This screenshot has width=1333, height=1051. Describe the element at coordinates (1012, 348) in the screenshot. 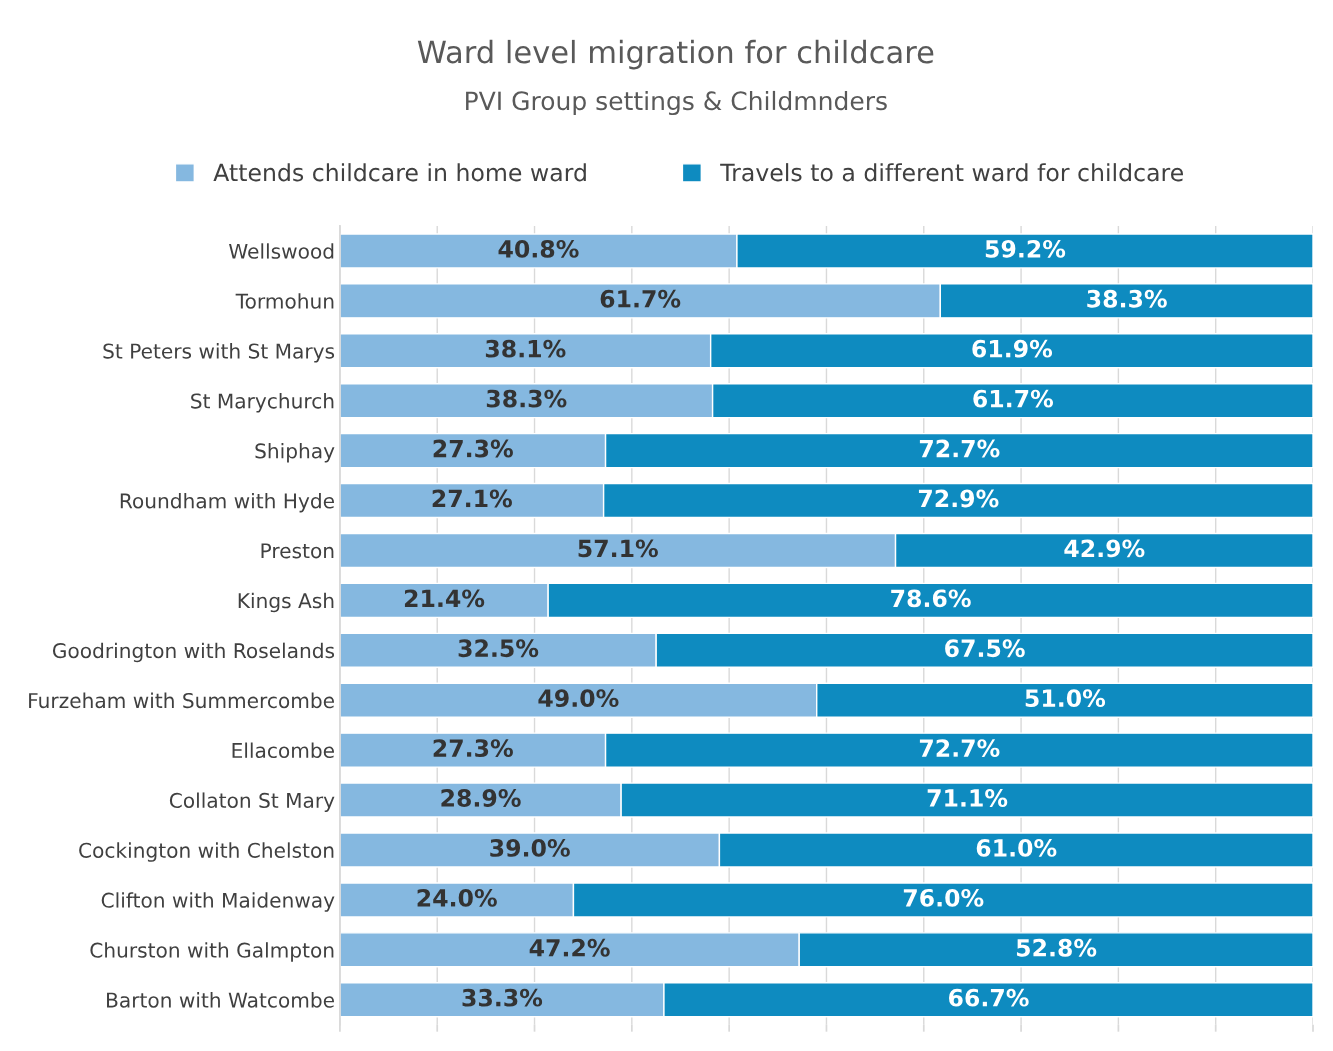

I see `data-label: 61.9%` at that location.